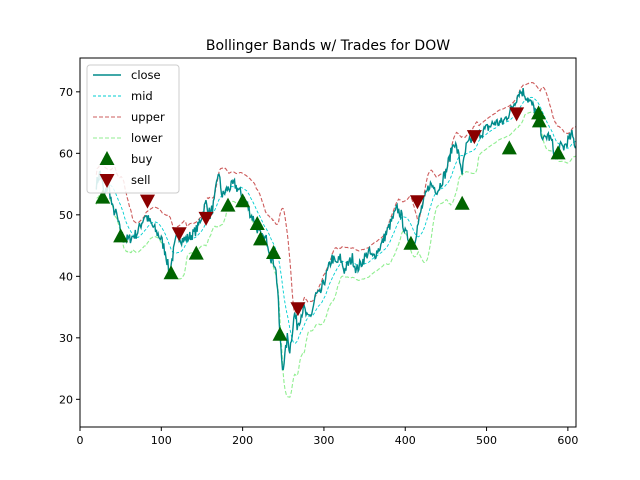 This screenshot has width=640, height=480. Describe the element at coordinates (66, 399) in the screenshot. I see `y-tick-label: 20` at that location.